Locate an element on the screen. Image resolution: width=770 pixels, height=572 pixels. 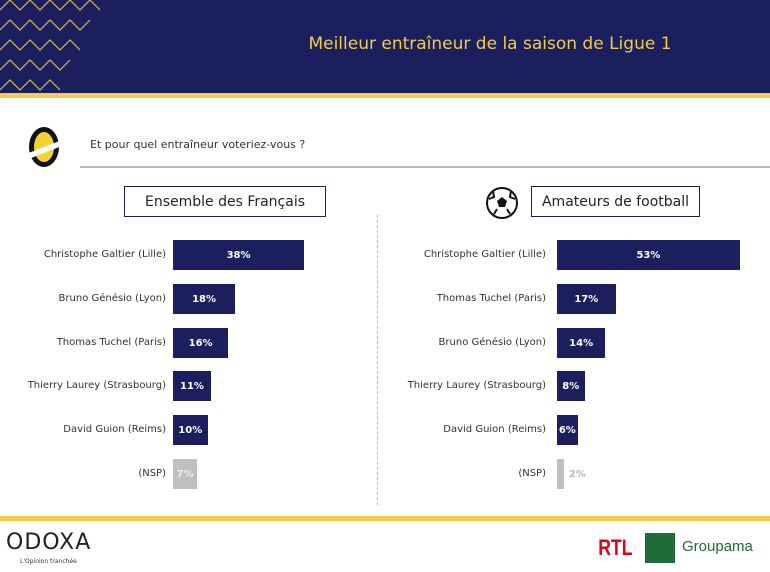
odoxa-logo-icon is located at coordinates (44, 147).